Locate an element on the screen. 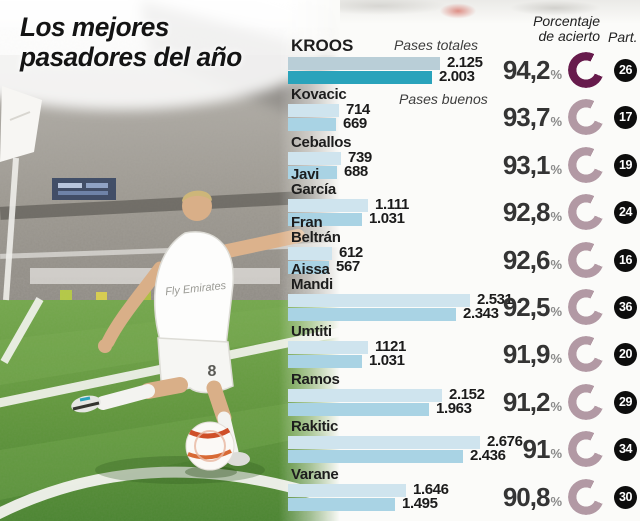 This screenshot has height=521, width=640. accuracy-value: 91,9% is located at coordinates (520, 356).